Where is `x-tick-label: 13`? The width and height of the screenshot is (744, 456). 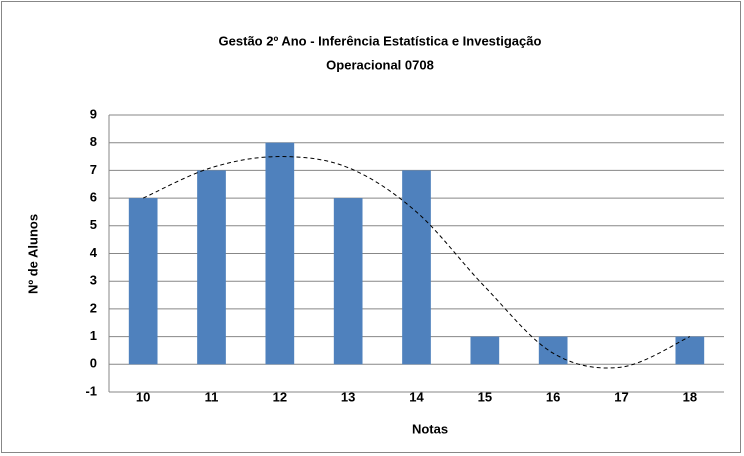
x-tick-label: 13 is located at coordinates (348, 396).